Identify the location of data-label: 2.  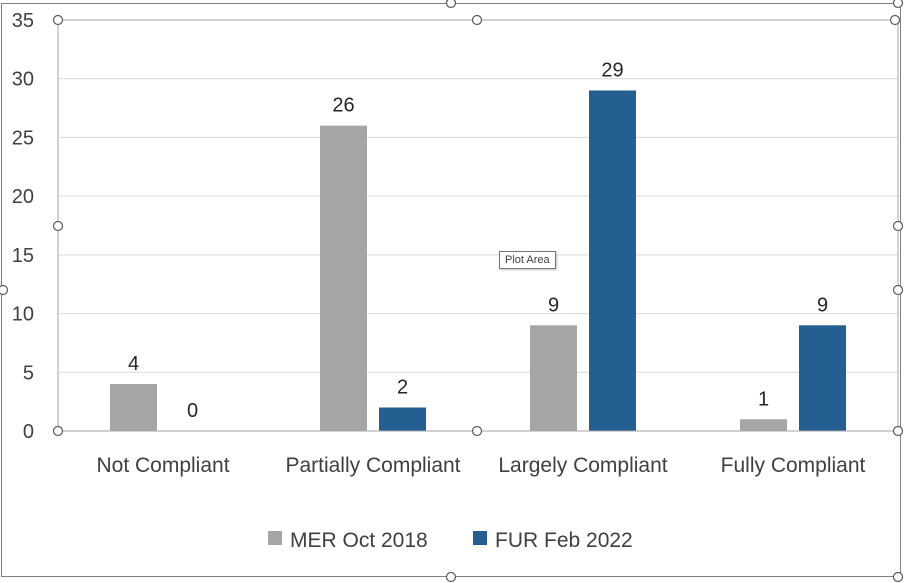
(402, 388).